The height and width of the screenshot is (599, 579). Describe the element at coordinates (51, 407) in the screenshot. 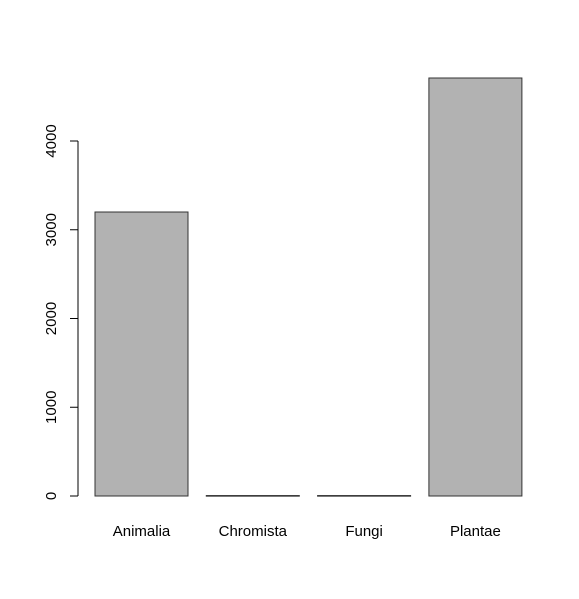

I see `y-tick-label: 1000` at that location.